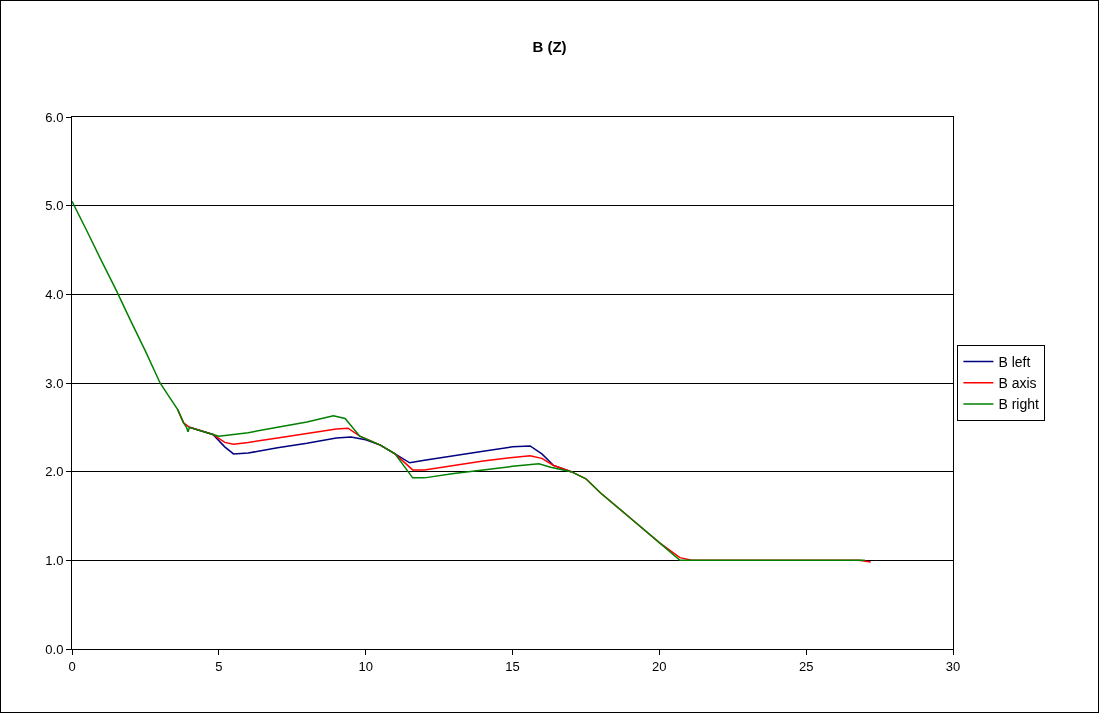  What do you see at coordinates (1014, 362) in the screenshot?
I see `legend-label: B left` at bounding box center [1014, 362].